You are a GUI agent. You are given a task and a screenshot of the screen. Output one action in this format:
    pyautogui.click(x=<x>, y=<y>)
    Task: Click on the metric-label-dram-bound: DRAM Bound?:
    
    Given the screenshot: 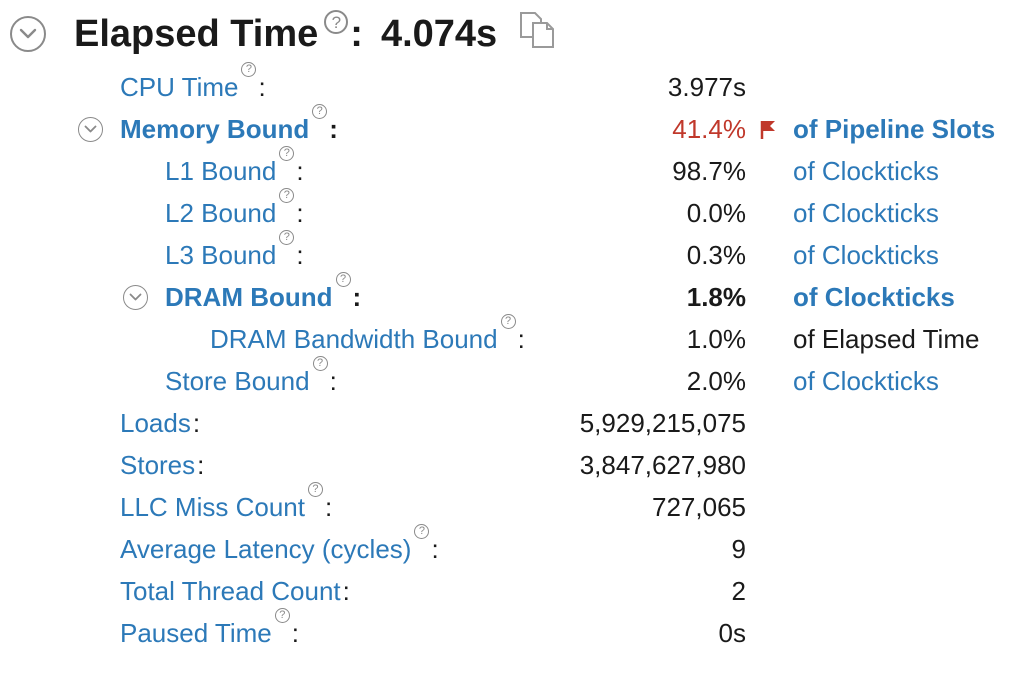 What is the action you would take?
    pyautogui.click(x=263, y=292)
    